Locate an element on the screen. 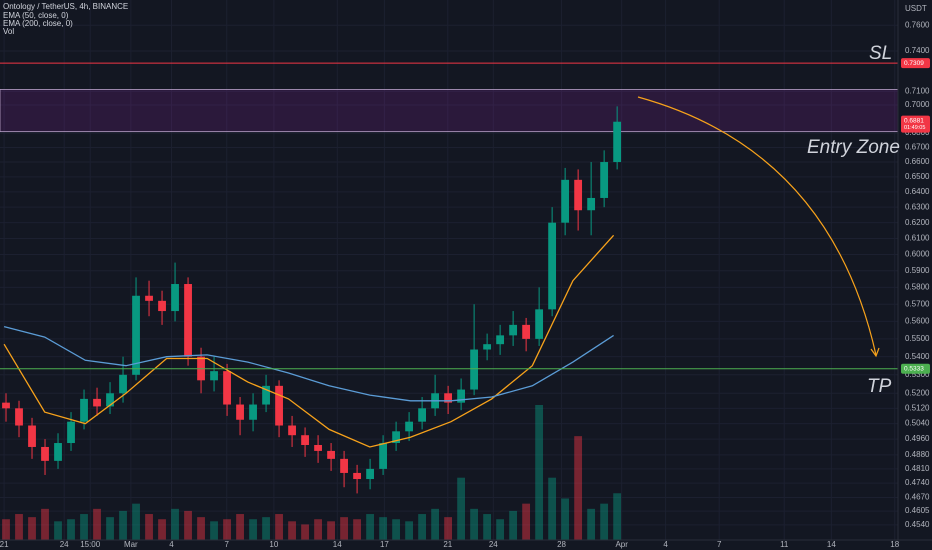 This screenshot has height=550, width=932. y-tick-label: 0.6500 is located at coordinates (917, 176).